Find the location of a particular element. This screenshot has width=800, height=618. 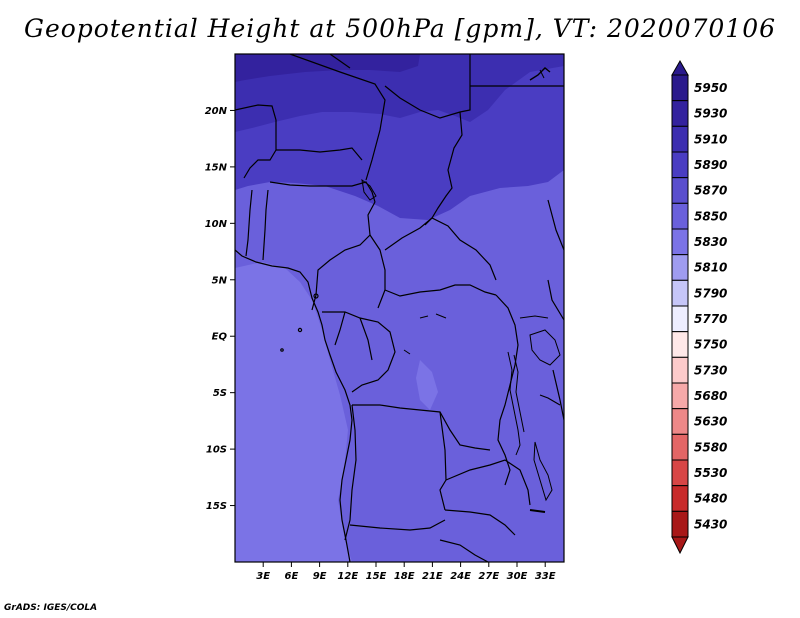

lon-label: 6E is located at coordinates (292, 576).